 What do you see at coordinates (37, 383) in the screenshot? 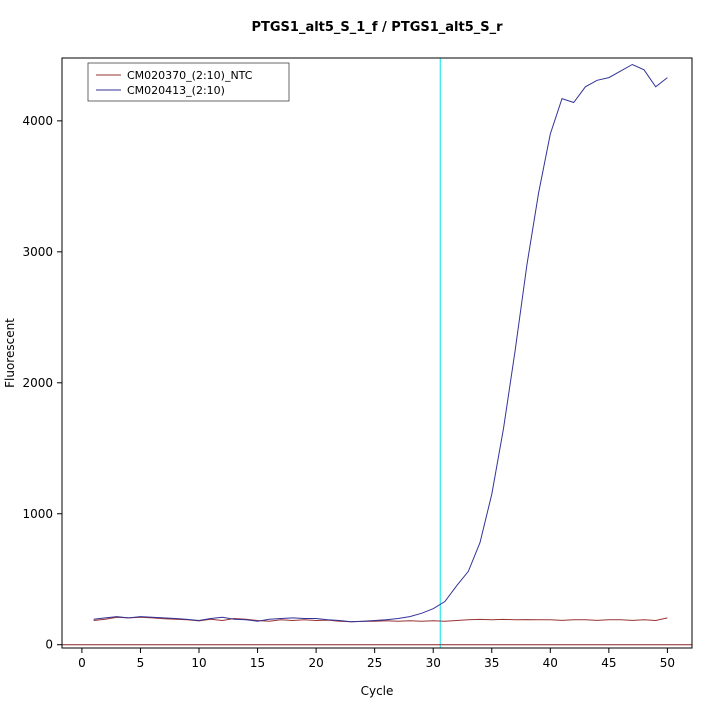
I see `y-tick-label: 2000` at bounding box center [37, 383].